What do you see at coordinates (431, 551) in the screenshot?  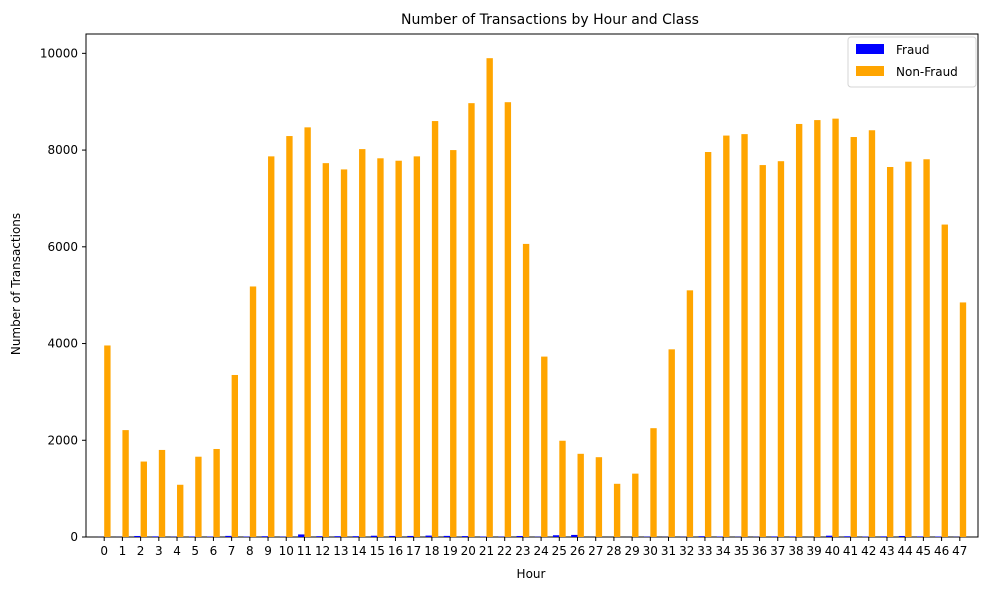 I see `x-tick-label: 18` at bounding box center [431, 551].